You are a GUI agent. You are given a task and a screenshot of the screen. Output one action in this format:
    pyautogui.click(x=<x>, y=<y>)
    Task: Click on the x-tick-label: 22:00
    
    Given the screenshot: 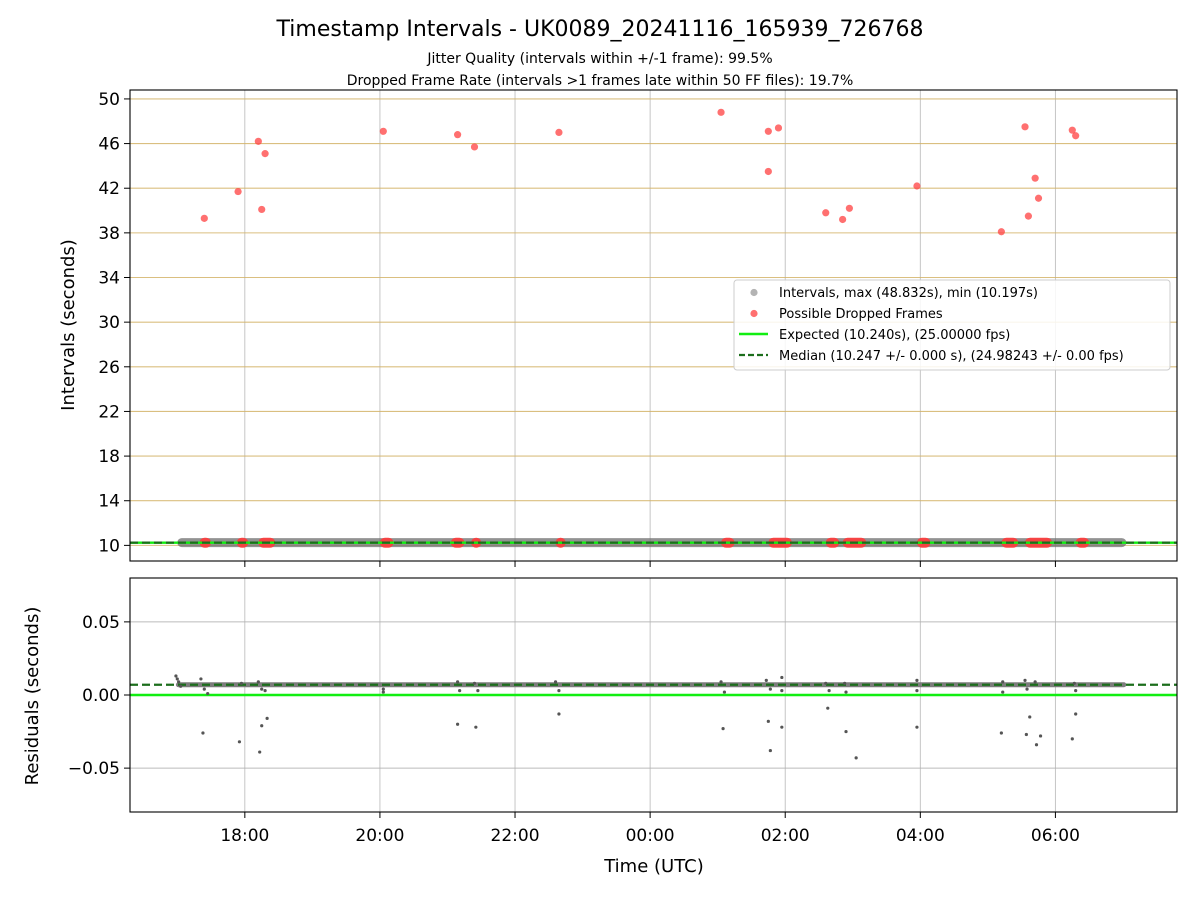 What is the action you would take?
    pyautogui.click(x=515, y=836)
    